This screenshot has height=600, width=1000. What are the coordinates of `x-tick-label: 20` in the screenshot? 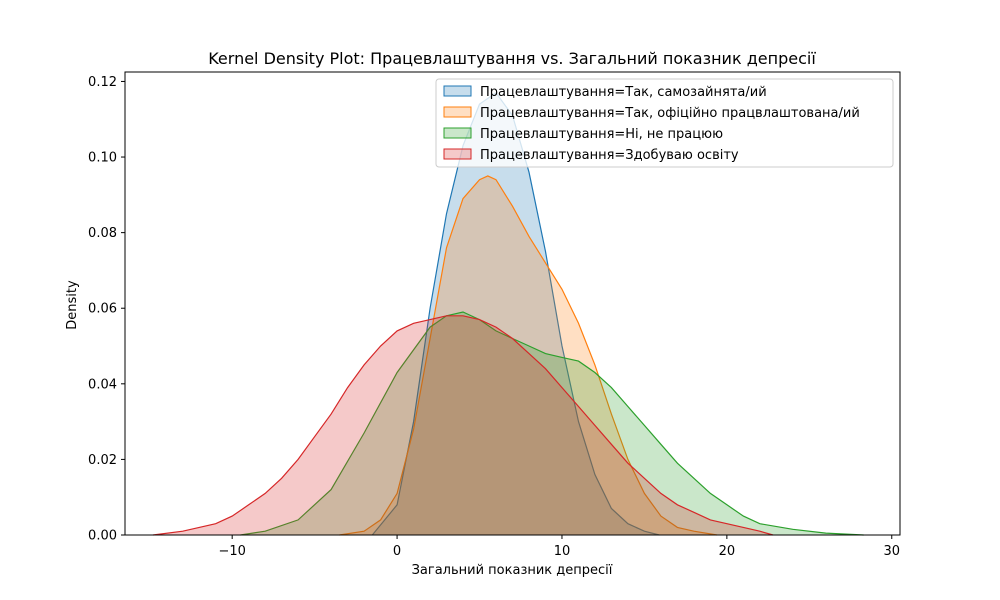 It's located at (727, 551).